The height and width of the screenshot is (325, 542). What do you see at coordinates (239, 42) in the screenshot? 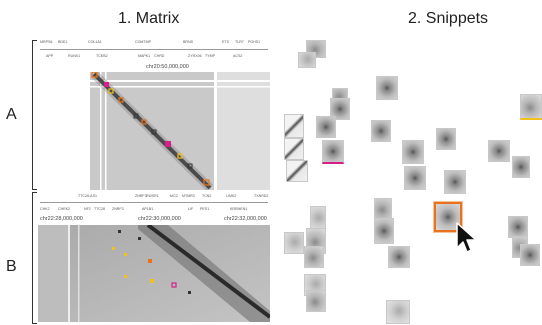
I see `gene-label: TLR7` at bounding box center [239, 42].